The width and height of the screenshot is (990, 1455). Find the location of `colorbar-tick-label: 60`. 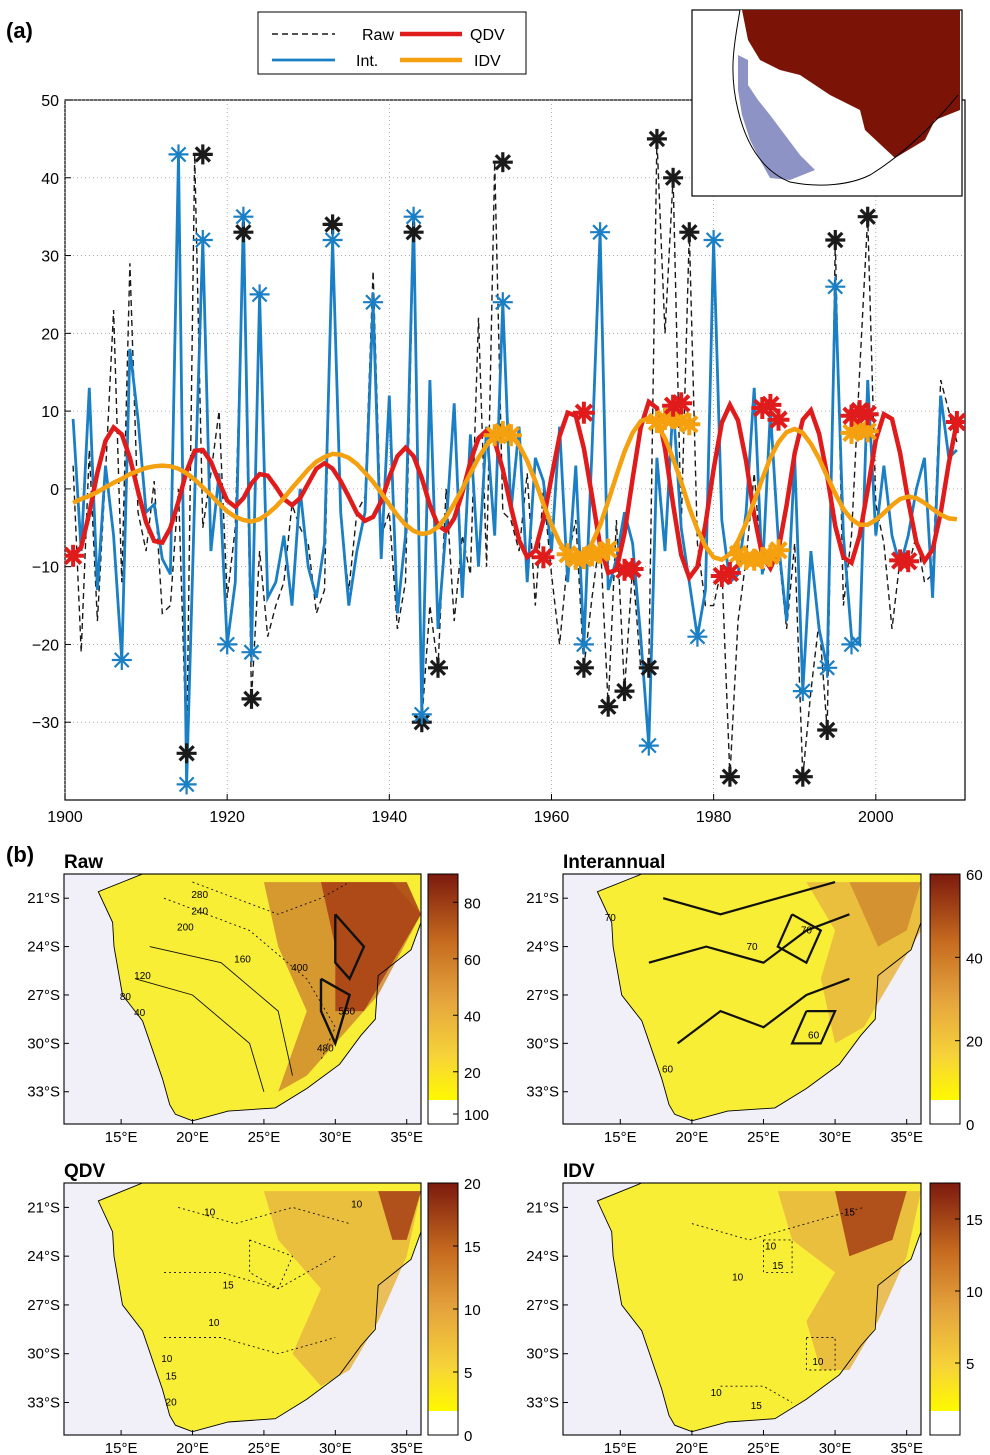

colorbar-tick-label: 60 is located at coordinates (974, 875).